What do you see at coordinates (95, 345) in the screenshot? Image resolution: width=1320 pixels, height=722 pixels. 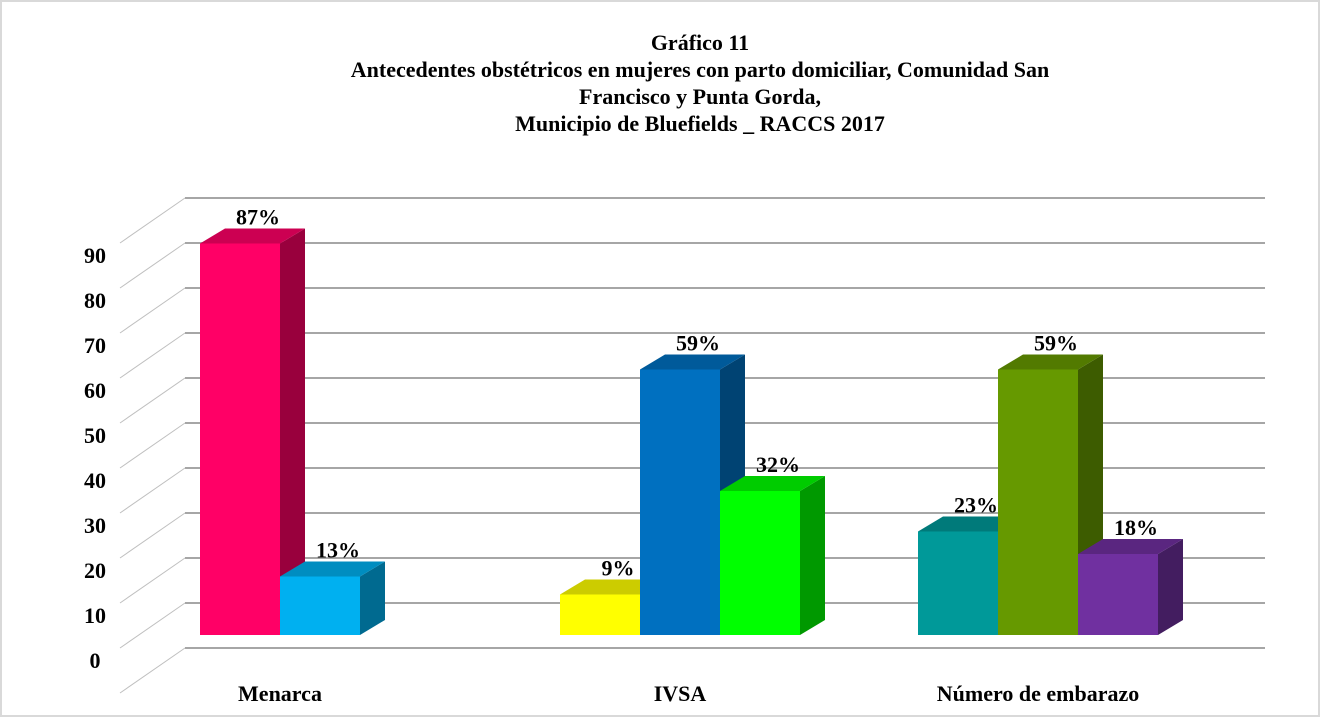 I see `y-tick-label: 70` at bounding box center [95, 345].